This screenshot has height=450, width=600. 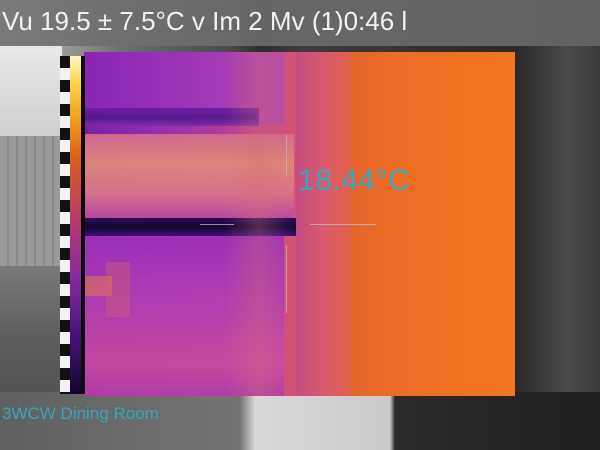 I want to click on camera-window-sill, so click(x=300, y=421).